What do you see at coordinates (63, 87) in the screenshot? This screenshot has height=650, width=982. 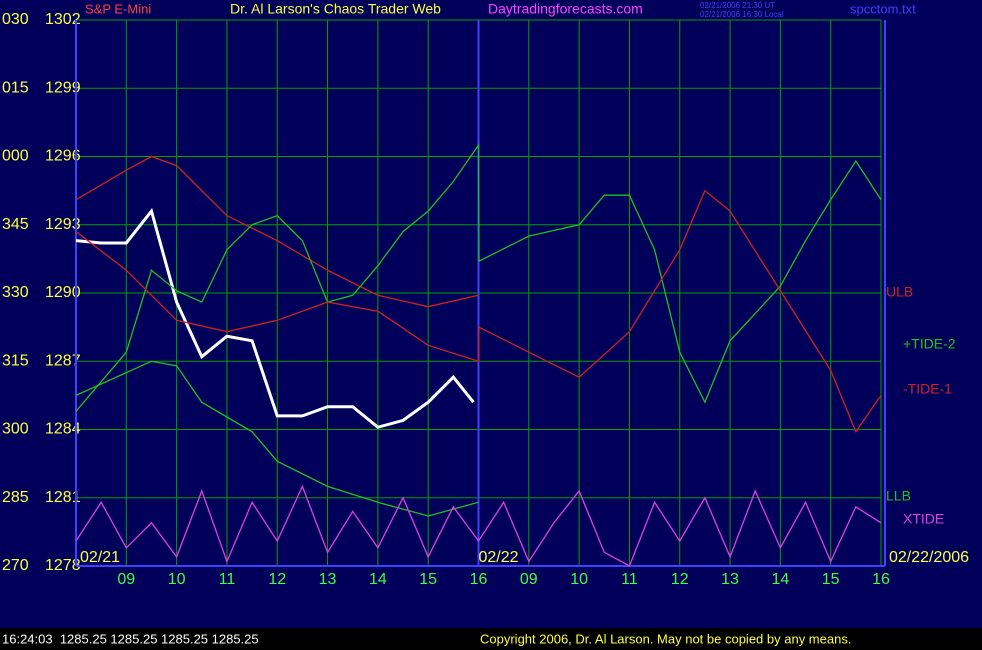 I see `y-tick-label: 1299` at bounding box center [63, 87].